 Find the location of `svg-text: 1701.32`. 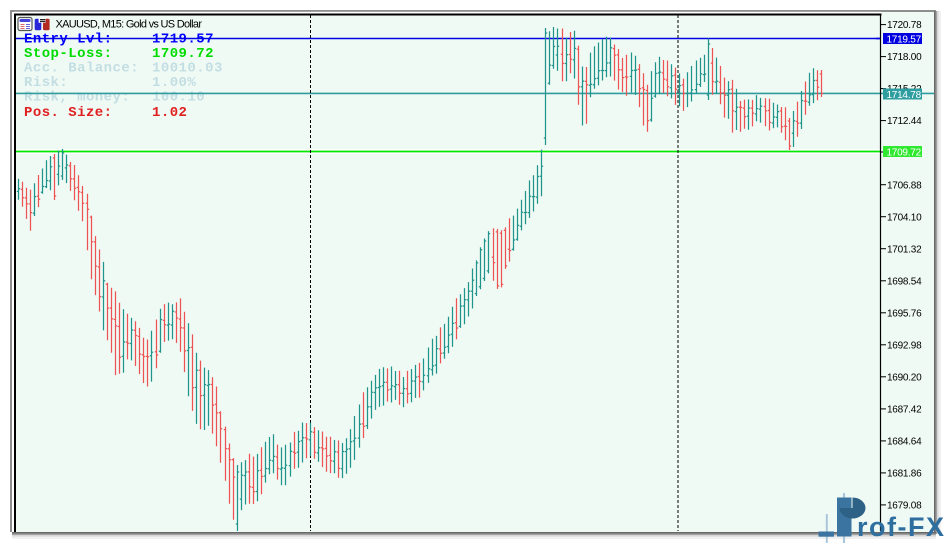

svg-text: 1701.32 is located at coordinates (904, 249).